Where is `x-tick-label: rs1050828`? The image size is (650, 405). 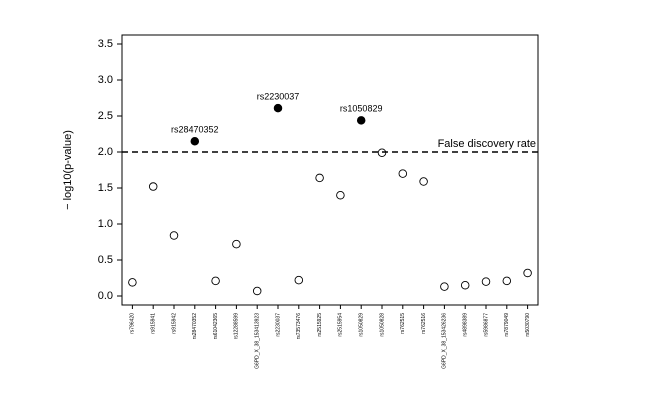
x-tick-label: rs1050828 is located at coordinates (382, 325).